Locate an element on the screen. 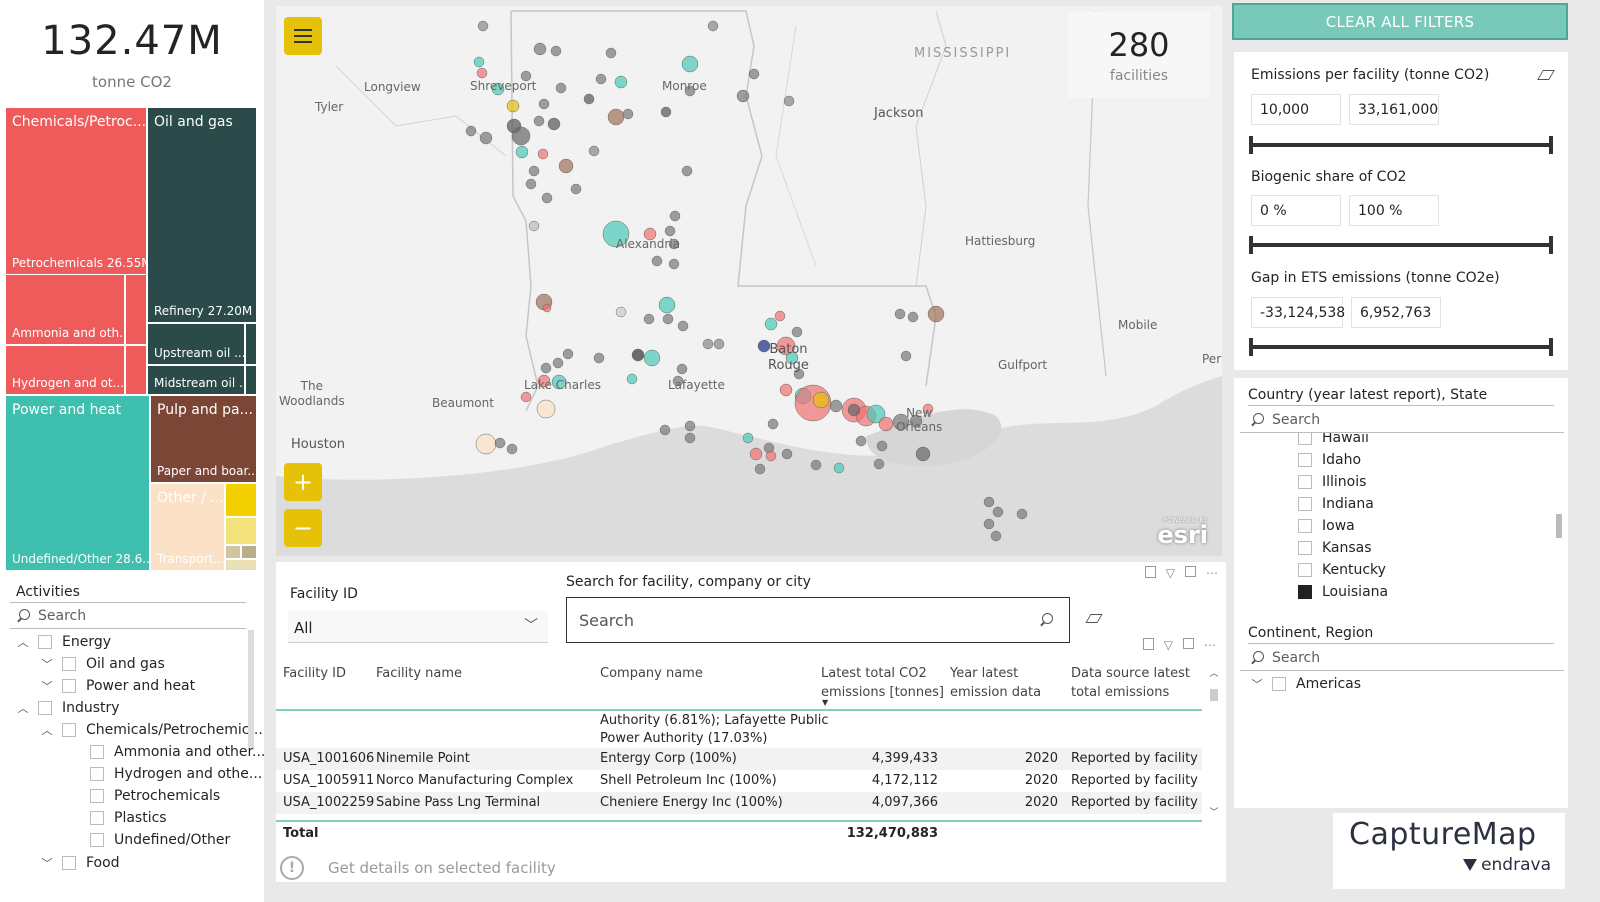 Image resolution: width=1600 pixels, height=902 pixels. biogenic-slider-max-handle is located at coordinates (1551, 245).